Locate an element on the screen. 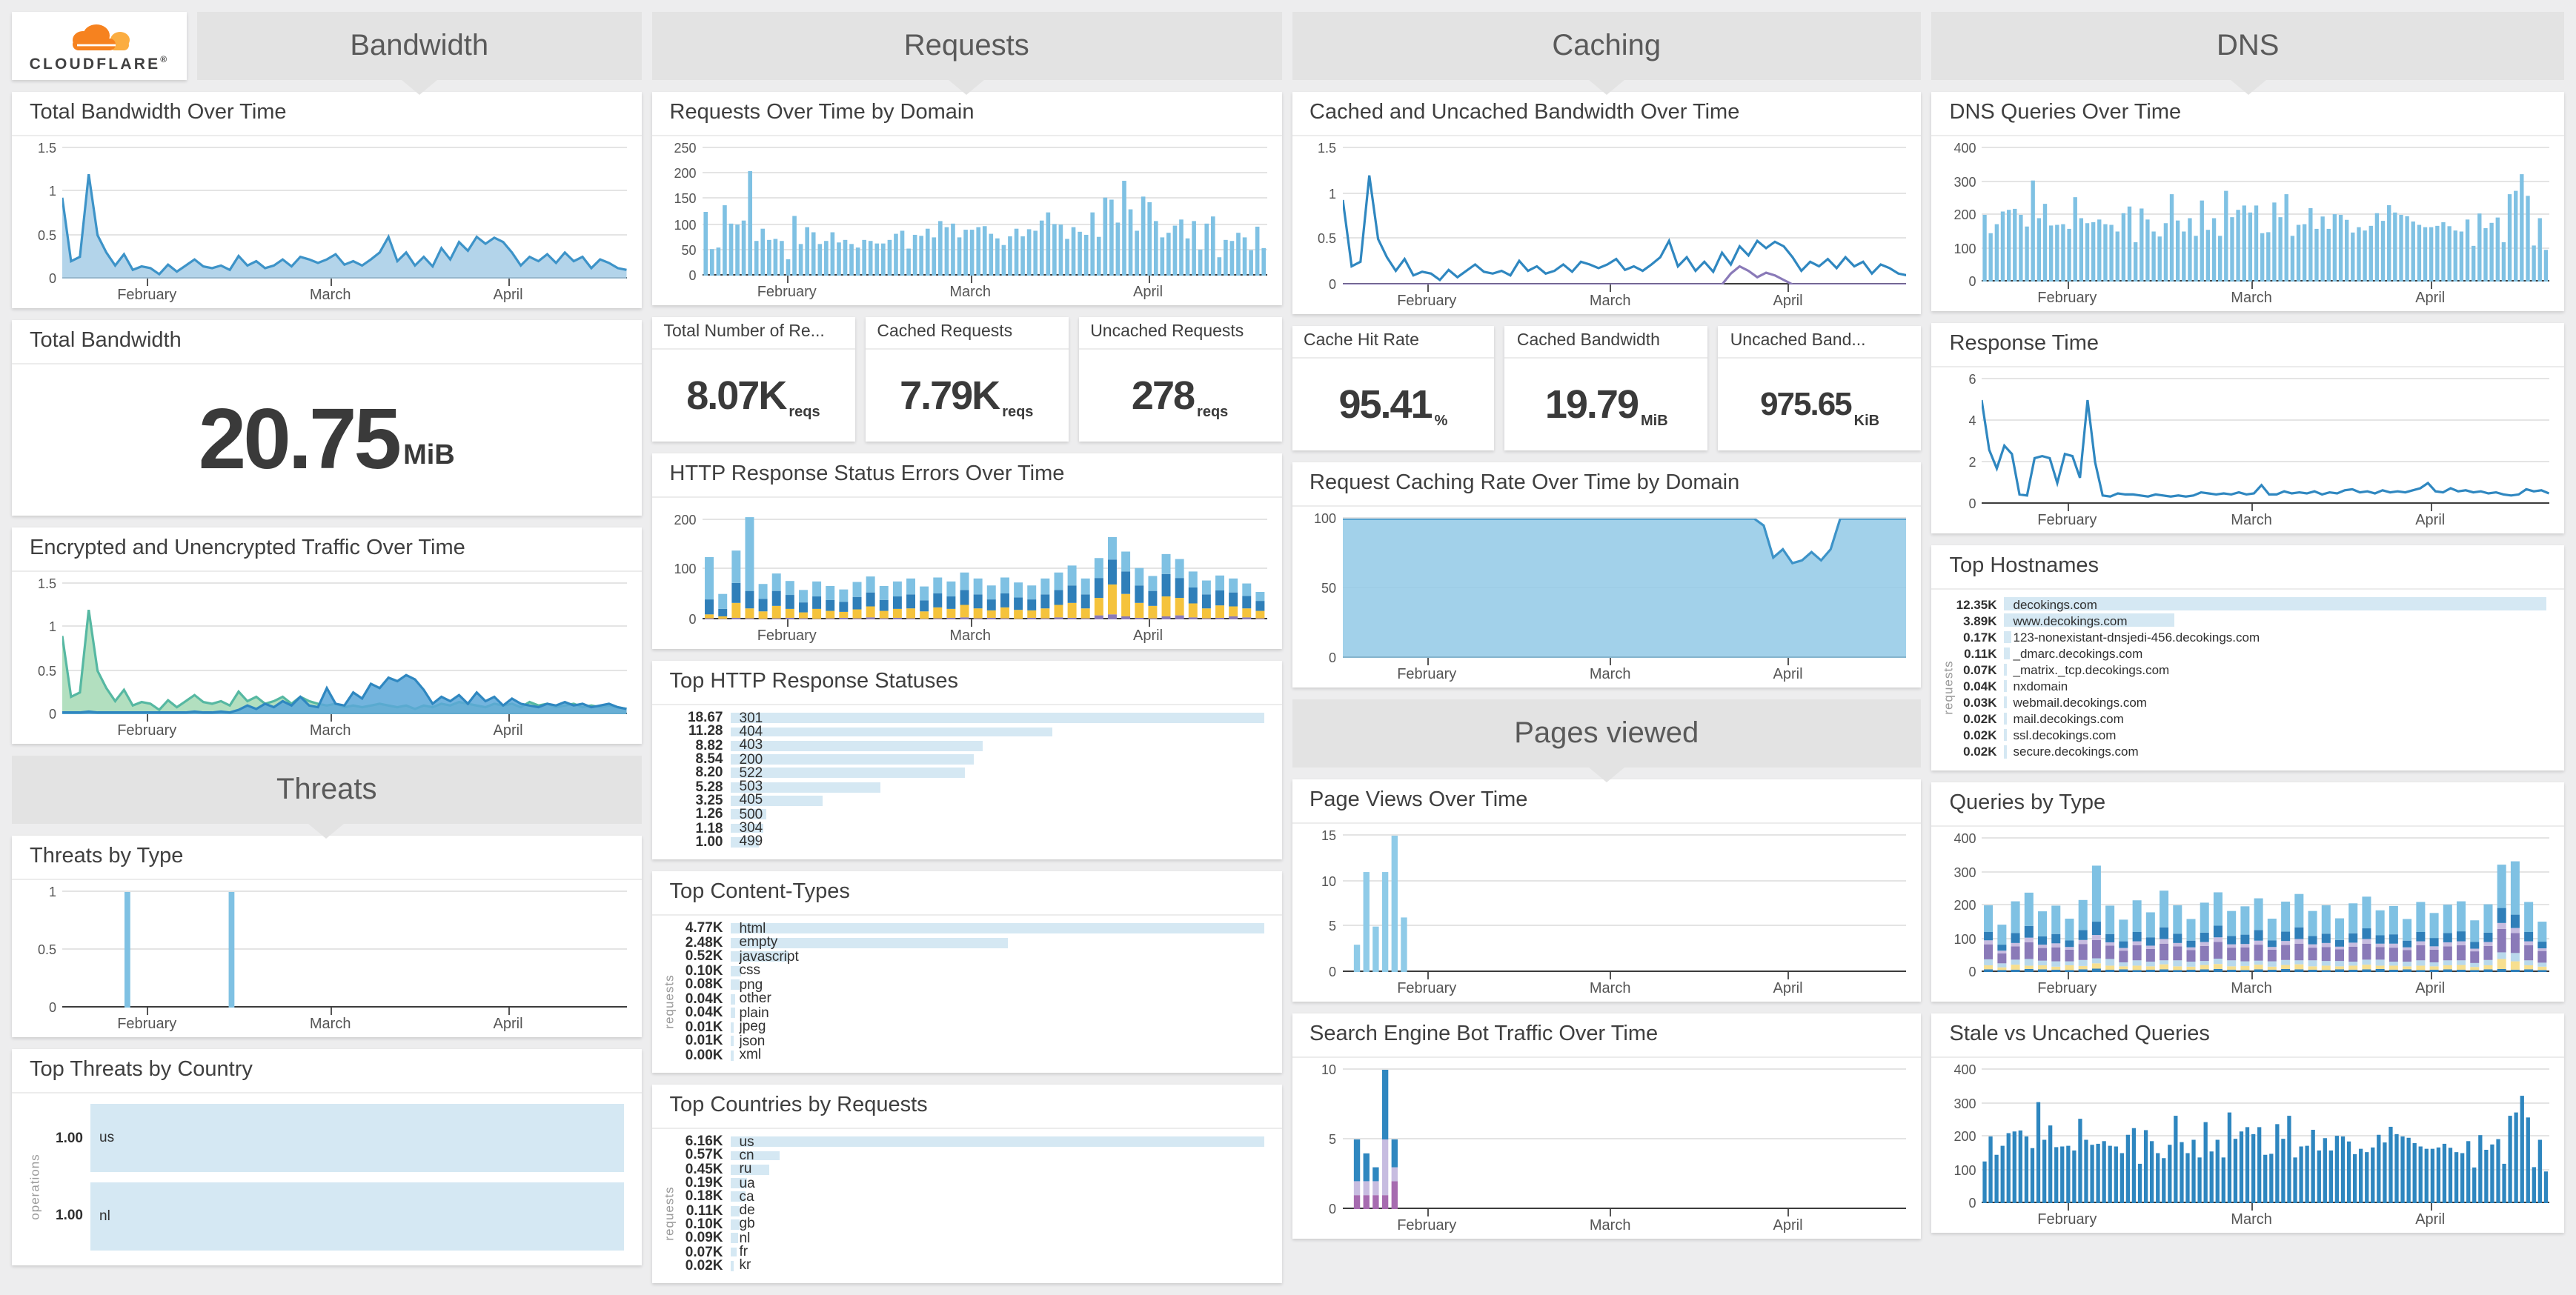 This screenshot has width=2576, height=1295. panel-title: Top Countries by Requests is located at coordinates (966, 1107).